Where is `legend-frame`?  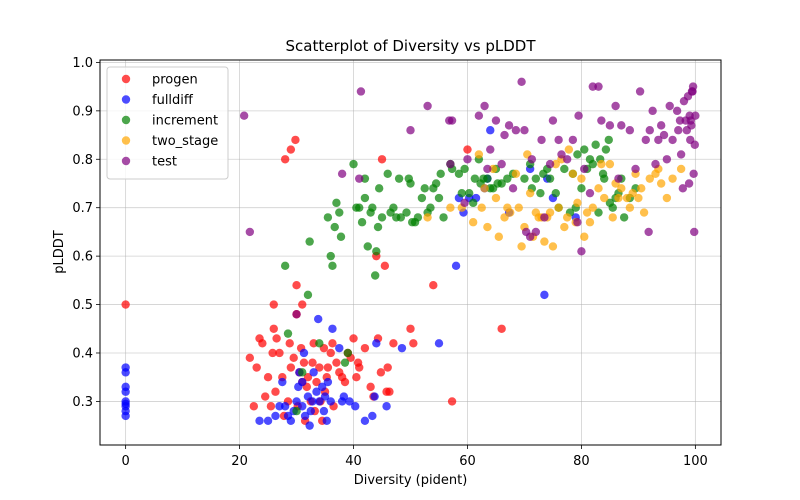 legend-frame is located at coordinates (167, 123).